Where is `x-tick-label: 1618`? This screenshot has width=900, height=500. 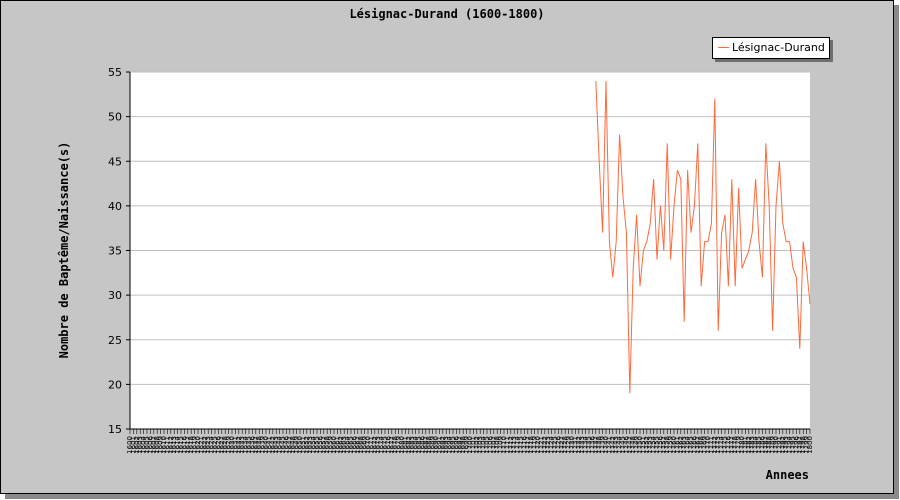 x-tick-label: 1618 is located at coordinates (191, 445).